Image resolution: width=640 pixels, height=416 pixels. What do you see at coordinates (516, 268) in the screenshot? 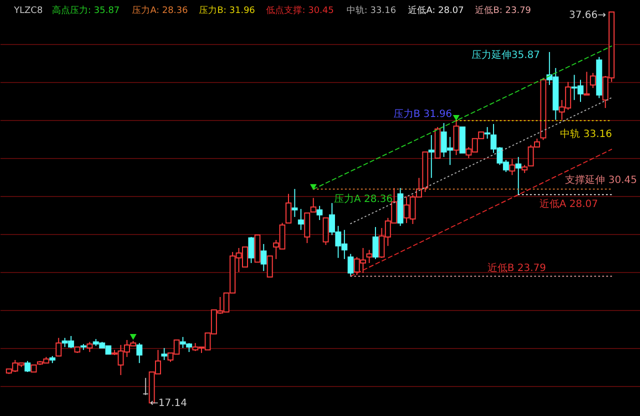
I see `annotation: 近低B 23.79` at bounding box center [516, 268].